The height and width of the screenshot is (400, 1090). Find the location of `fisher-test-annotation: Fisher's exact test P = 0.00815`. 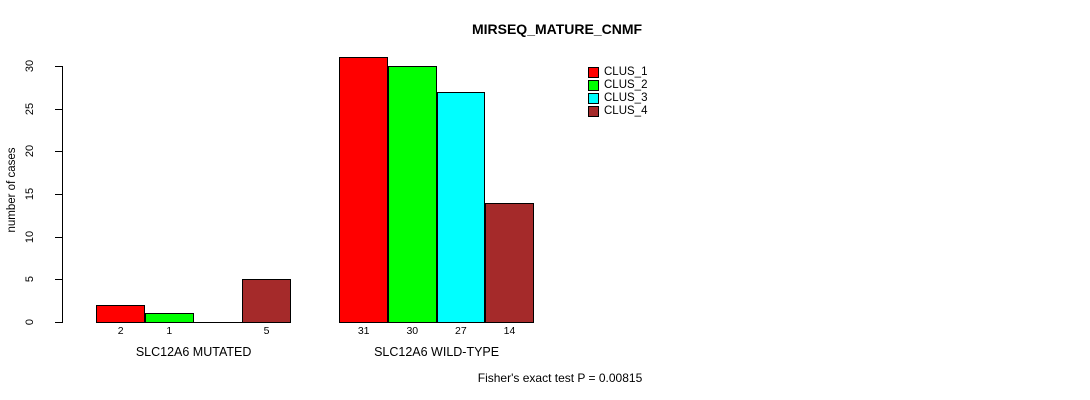

fisher-test-annotation: Fisher's exact test P = 0.00815 is located at coordinates (560, 378).